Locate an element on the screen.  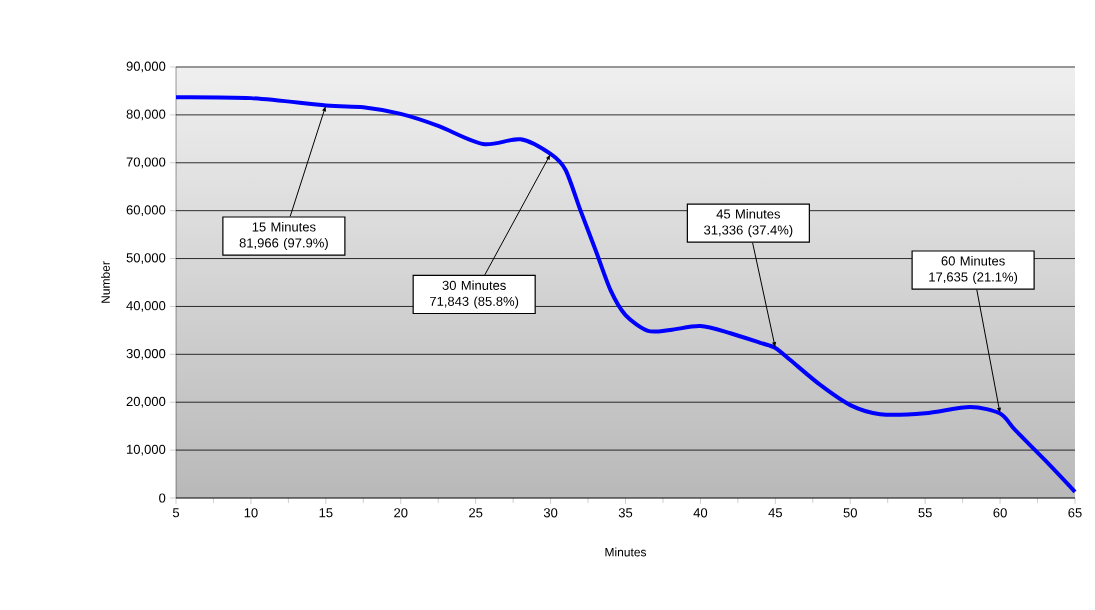
annotation: 60 Minutes 17,635 (21.1%) is located at coordinates (973, 270).